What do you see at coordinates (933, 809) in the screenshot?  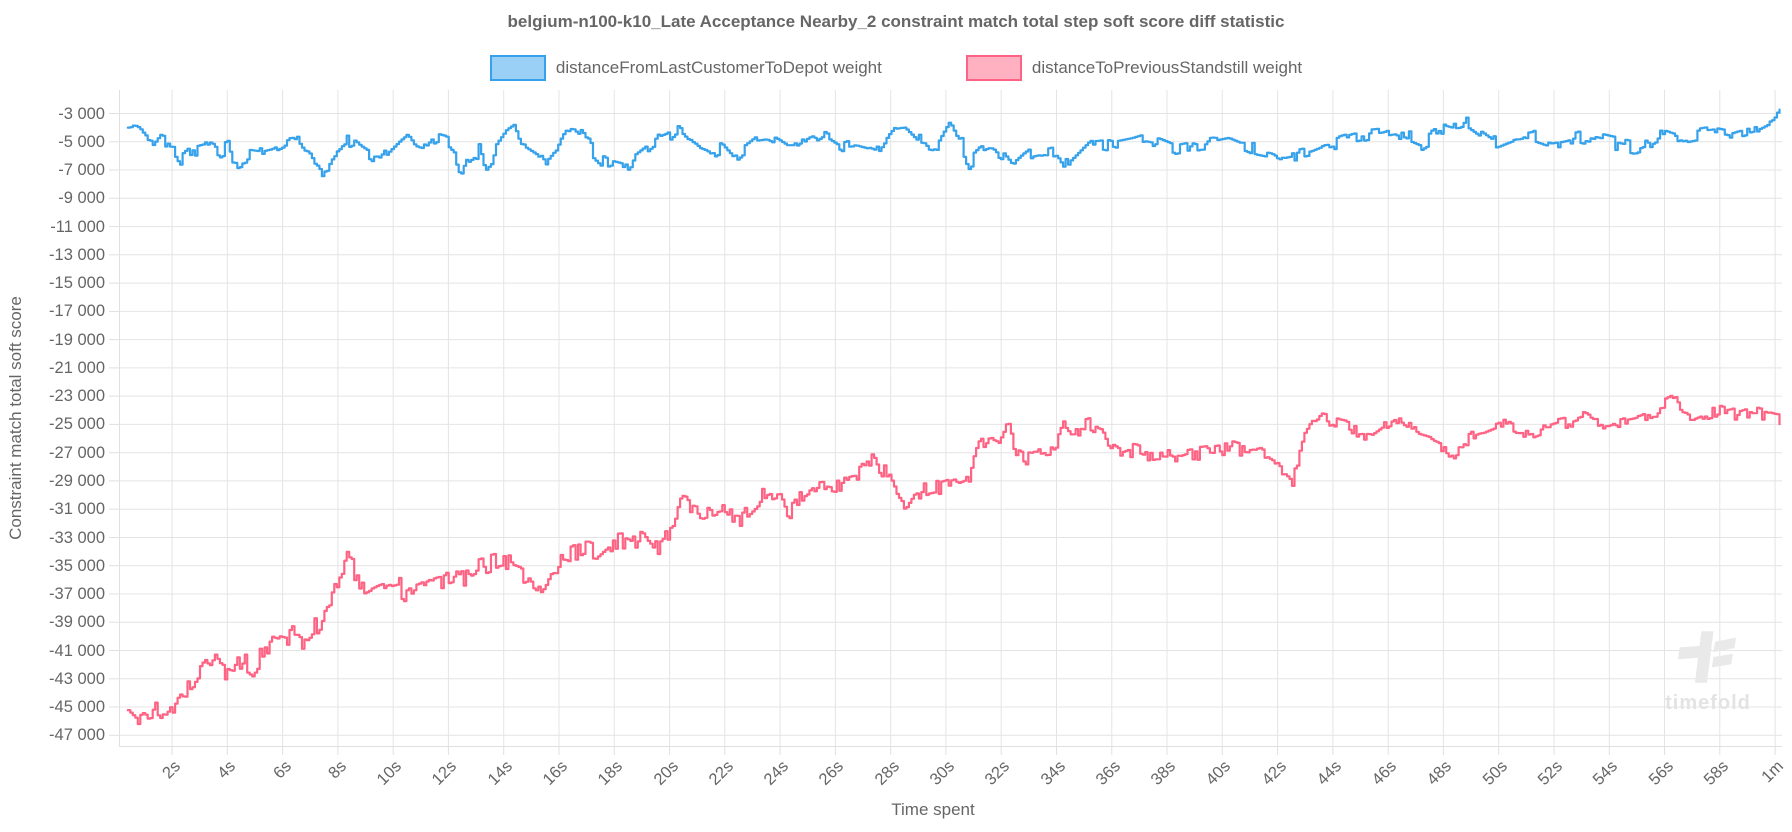 I see `x-axis-title: Time spent` at bounding box center [933, 809].